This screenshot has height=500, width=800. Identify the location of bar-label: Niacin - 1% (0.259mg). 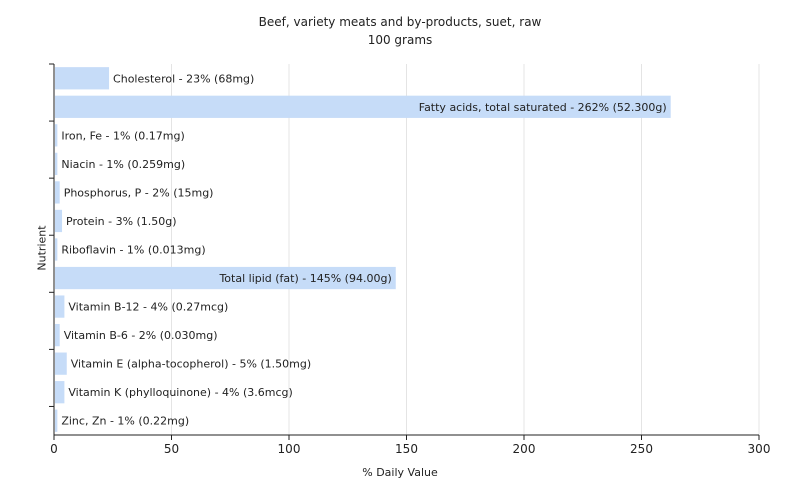
(123, 164).